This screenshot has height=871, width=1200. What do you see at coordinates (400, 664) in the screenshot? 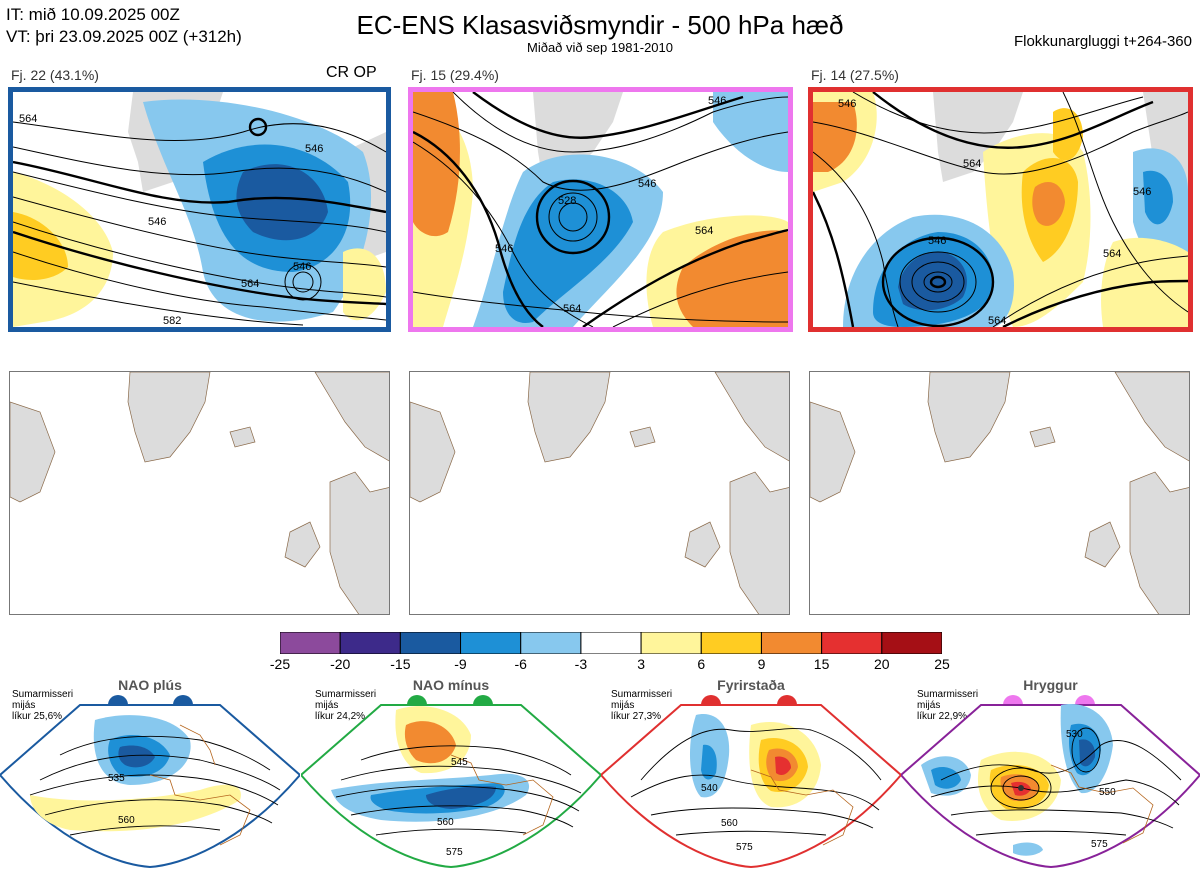
I see `colorbar-tick-label: -15` at bounding box center [400, 664].